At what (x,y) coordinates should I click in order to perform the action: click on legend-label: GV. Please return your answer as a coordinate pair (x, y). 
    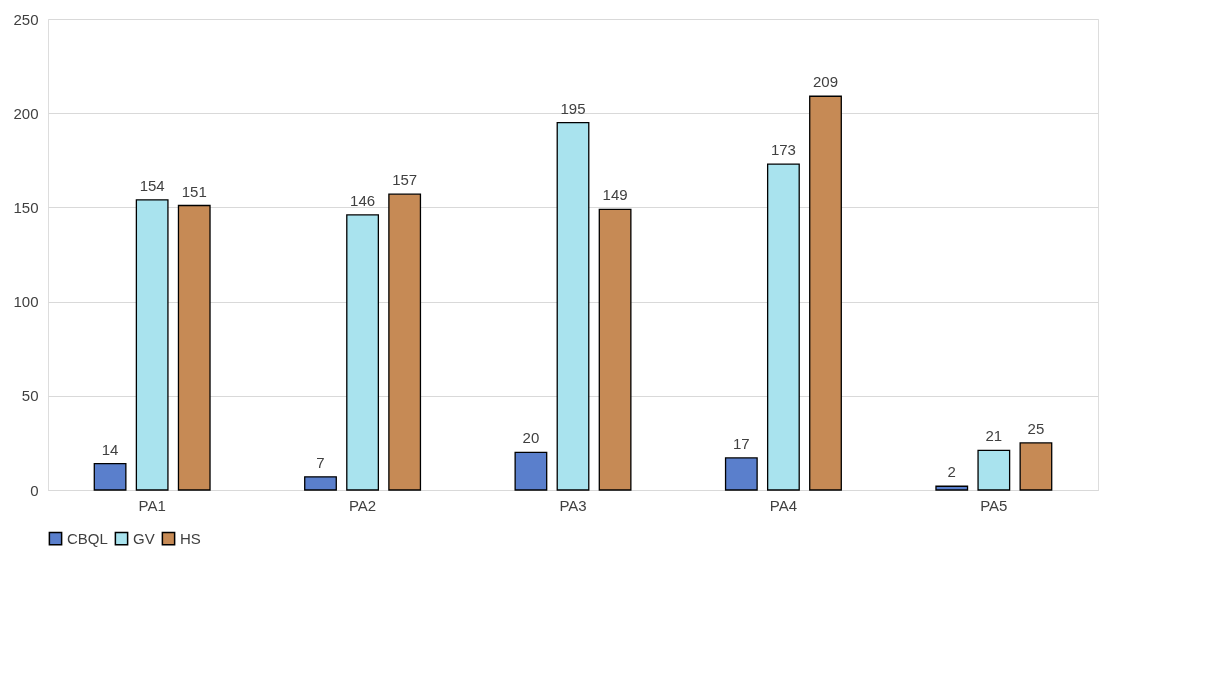
    Looking at the image, I should click on (144, 538).